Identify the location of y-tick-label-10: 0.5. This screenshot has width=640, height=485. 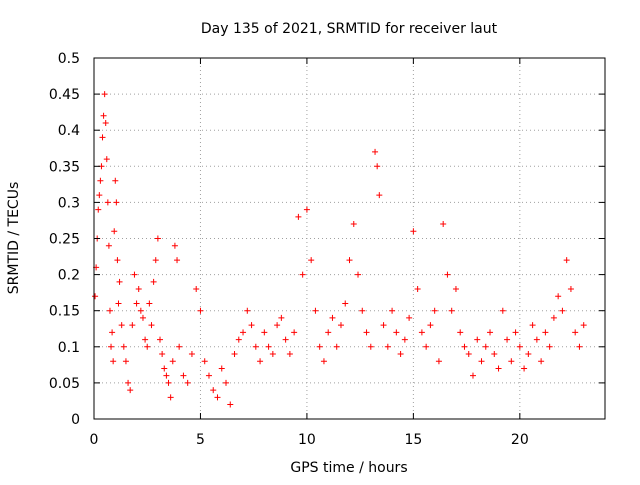
(69, 59).